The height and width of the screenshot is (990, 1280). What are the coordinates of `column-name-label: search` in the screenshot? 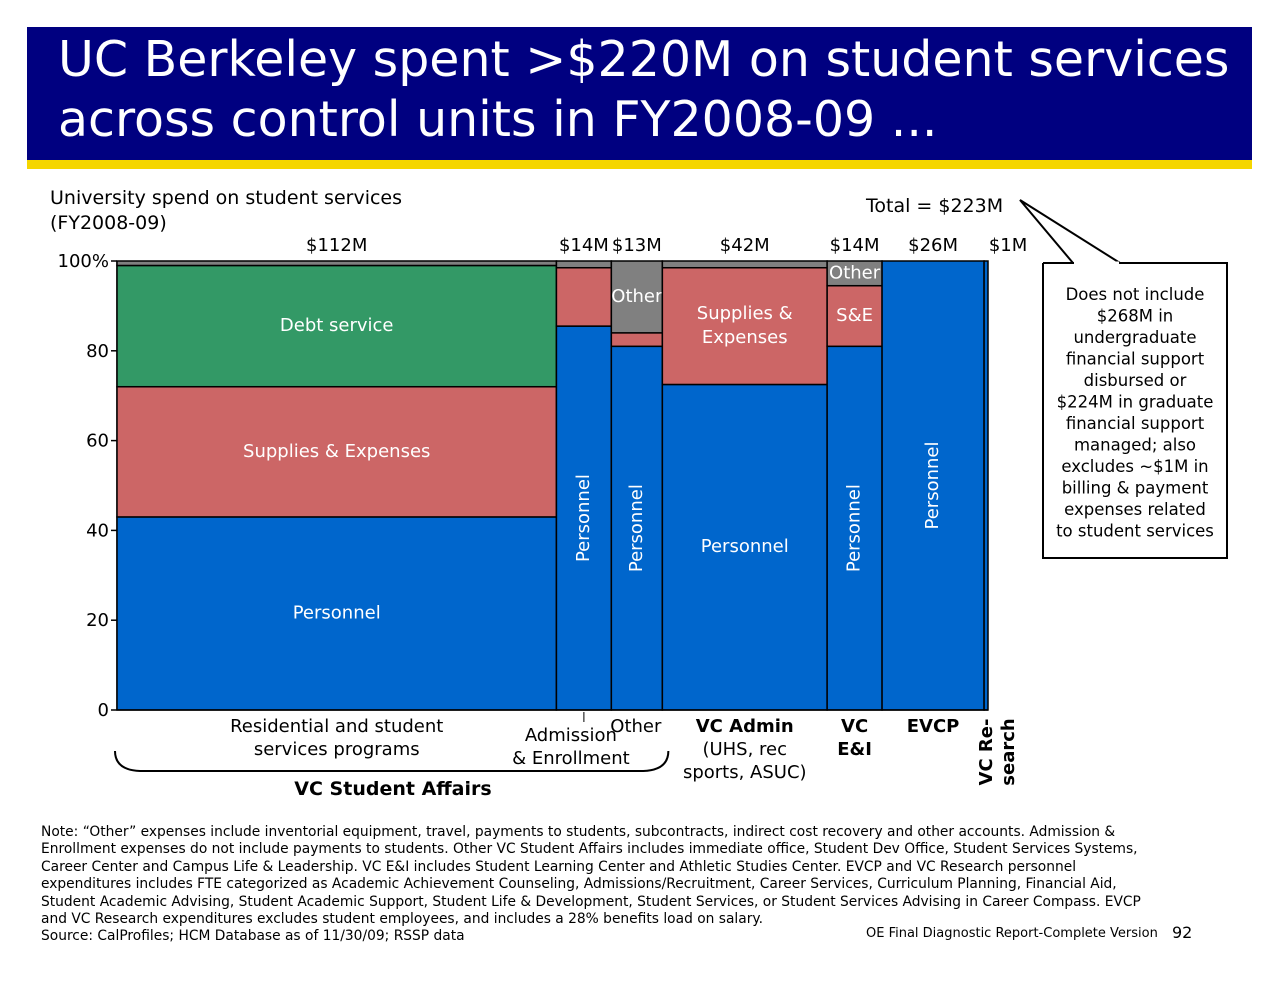 It's located at (1008, 751).